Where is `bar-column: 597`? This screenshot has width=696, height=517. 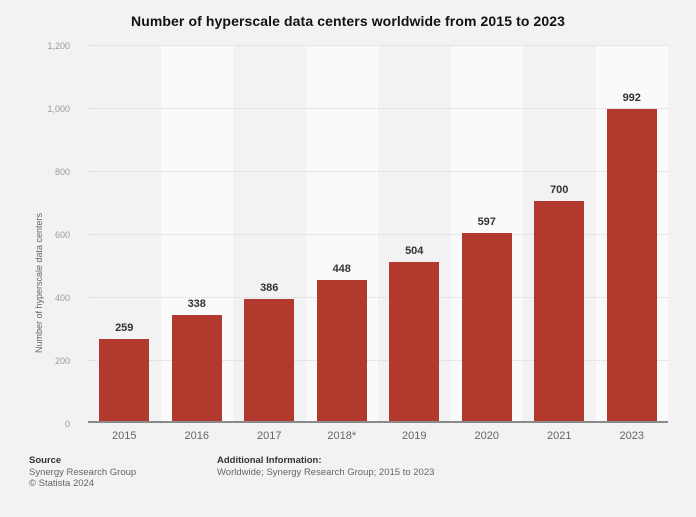
bar-column: 597 is located at coordinates (487, 233).